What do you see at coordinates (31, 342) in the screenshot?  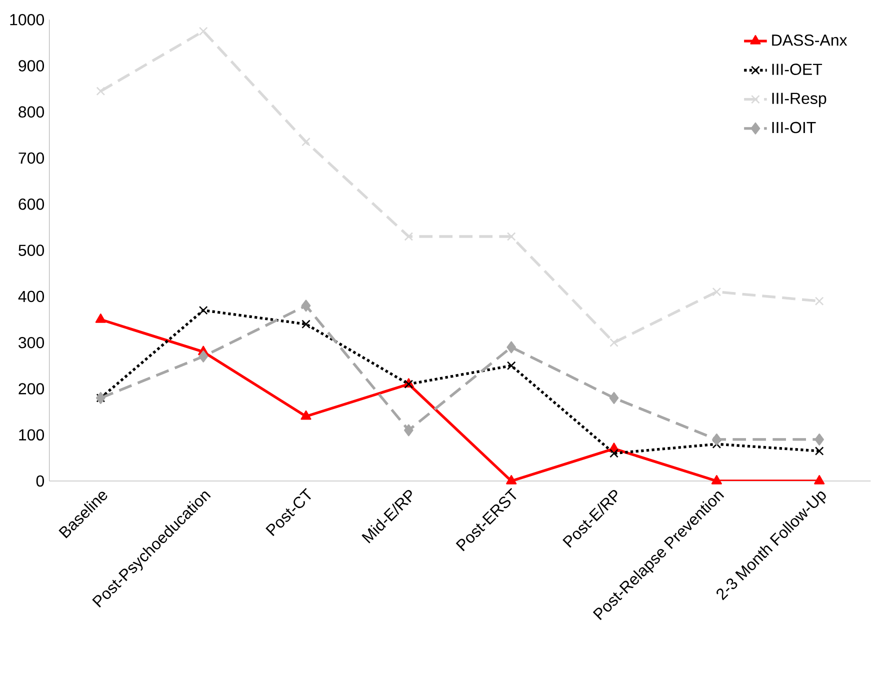 I see `y-tick-label: 300` at bounding box center [31, 342].